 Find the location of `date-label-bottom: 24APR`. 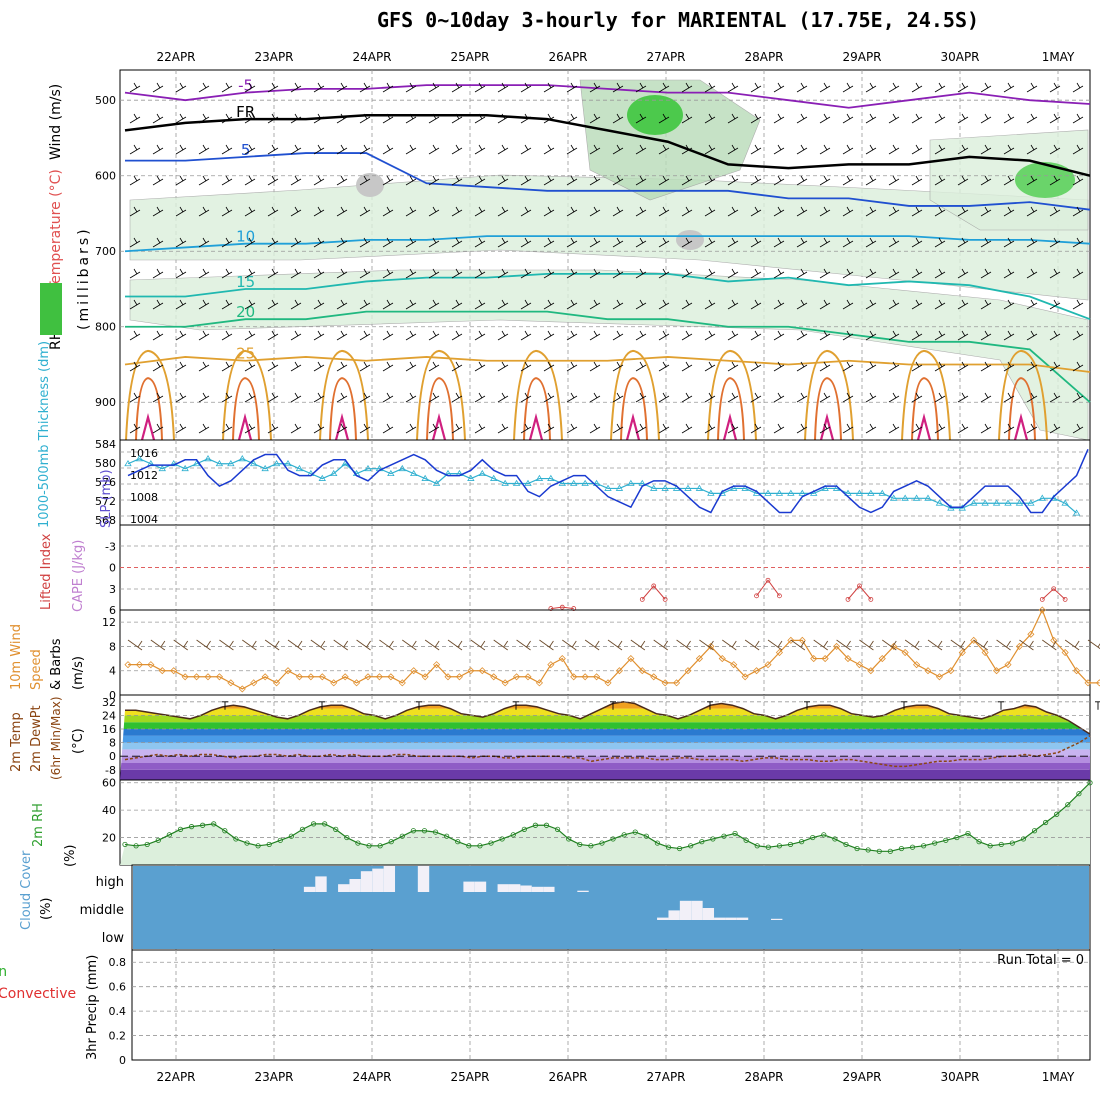

date-label-bottom: 24APR is located at coordinates (371, 1077).